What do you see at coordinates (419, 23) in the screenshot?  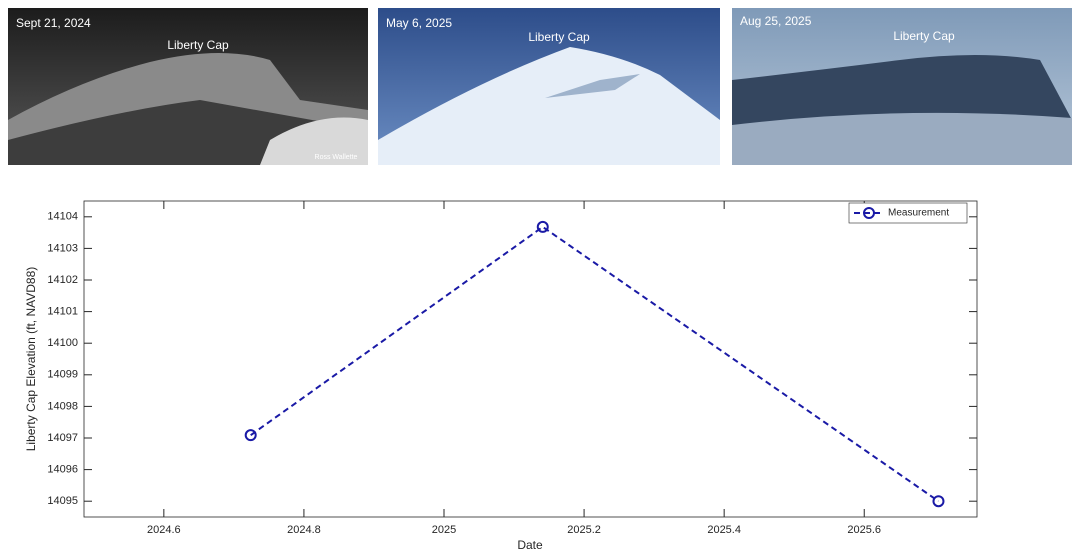 I see `photo-date: May 6, 2025` at bounding box center [419, 23].